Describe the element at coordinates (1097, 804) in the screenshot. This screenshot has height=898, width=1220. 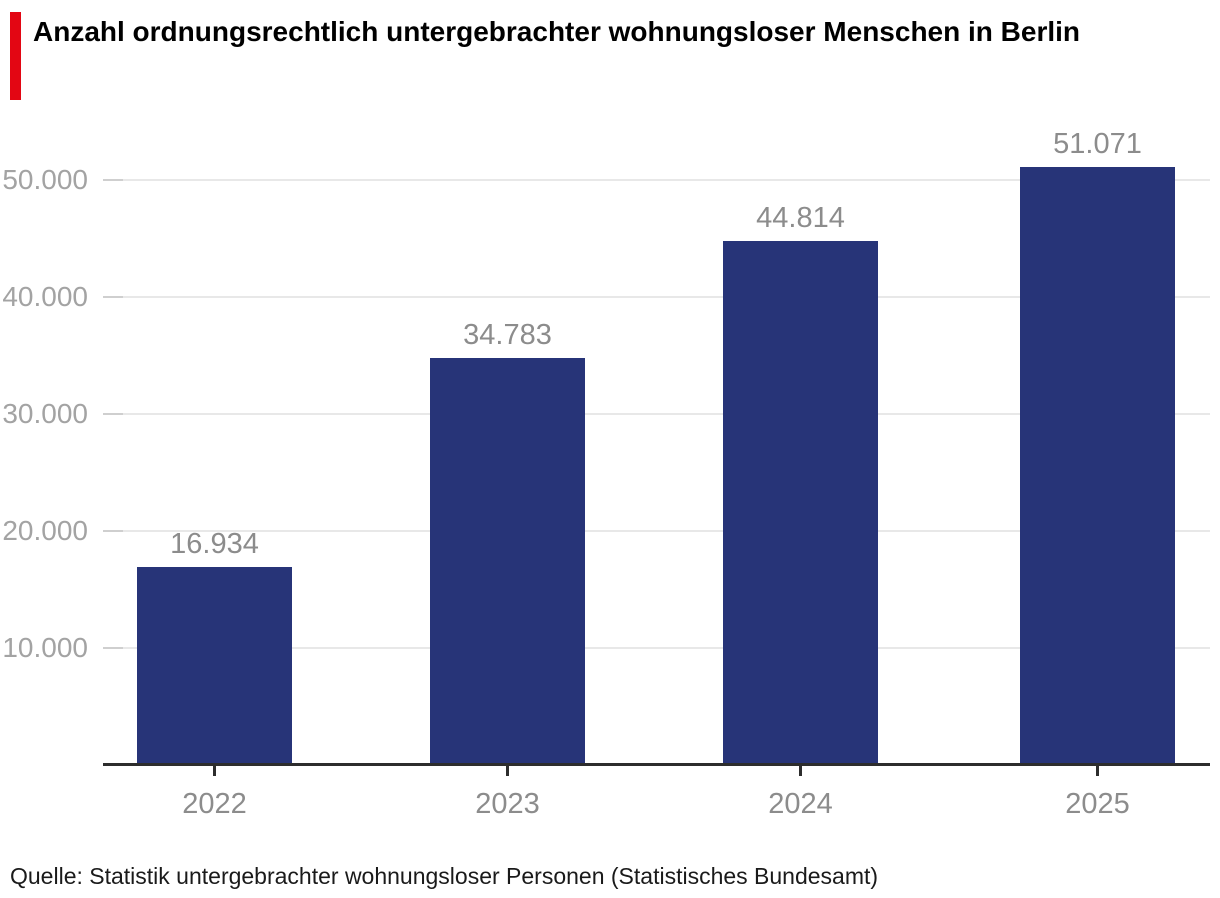
I see `x-axis-tick-label: 2025` at that location.